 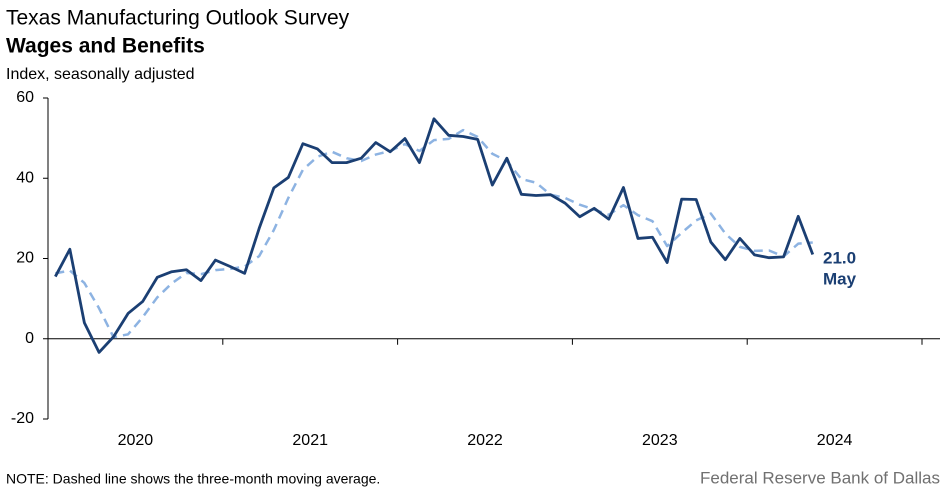 I want to click on x-tick-label: 2020, so click(x=136, y=440).